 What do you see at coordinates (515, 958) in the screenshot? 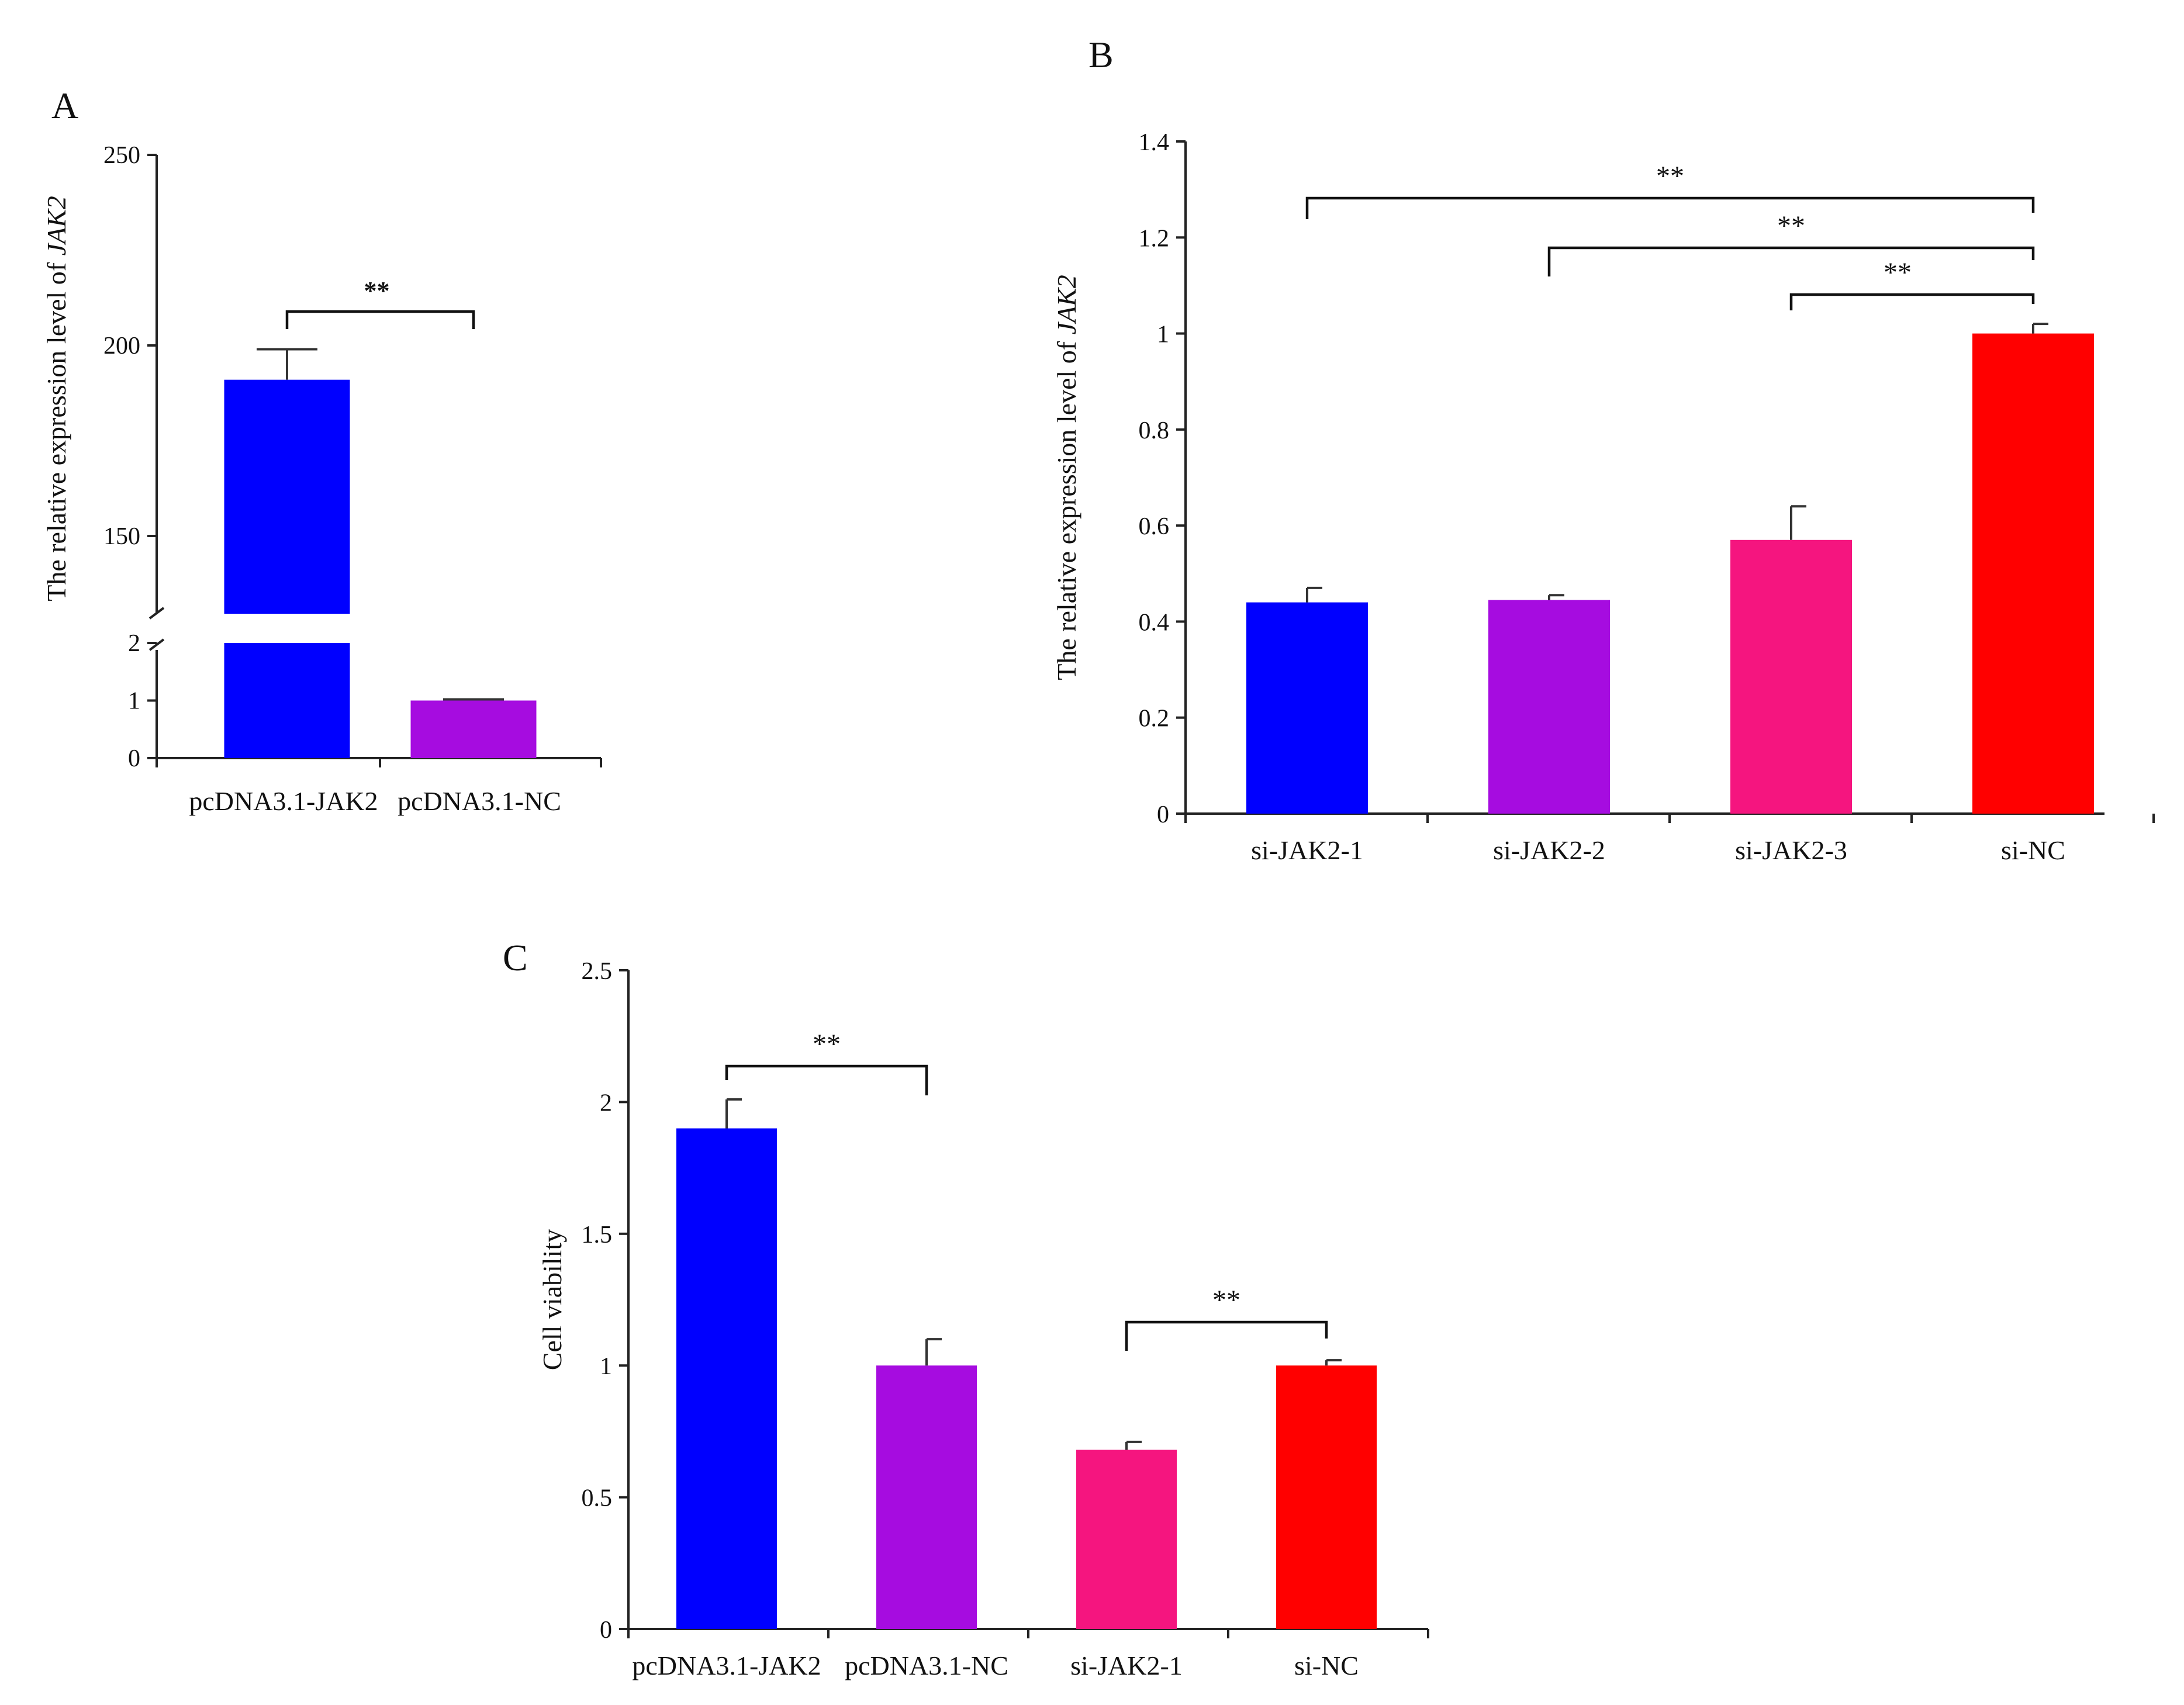
I see `panel-label-c: C` at bounding box center [515, 958].